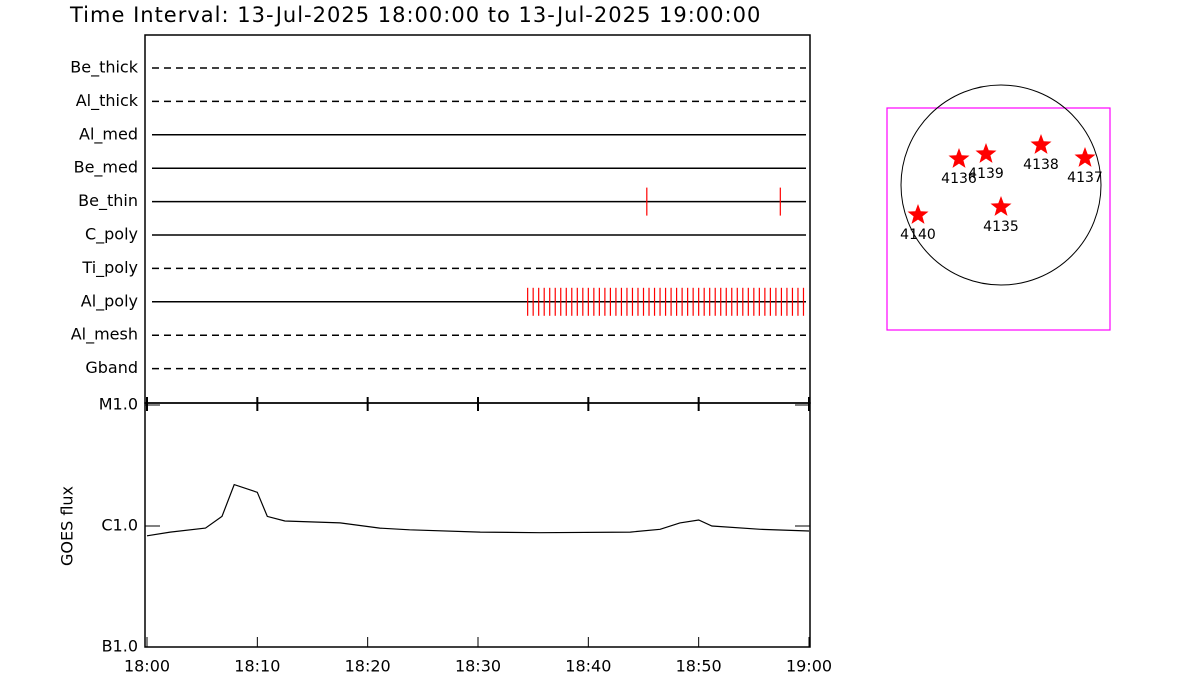  What do you see at coordinates (120, 646) in the screenshot?
I see `y-tick-label: B1.0` at bounding box center [120, 646].